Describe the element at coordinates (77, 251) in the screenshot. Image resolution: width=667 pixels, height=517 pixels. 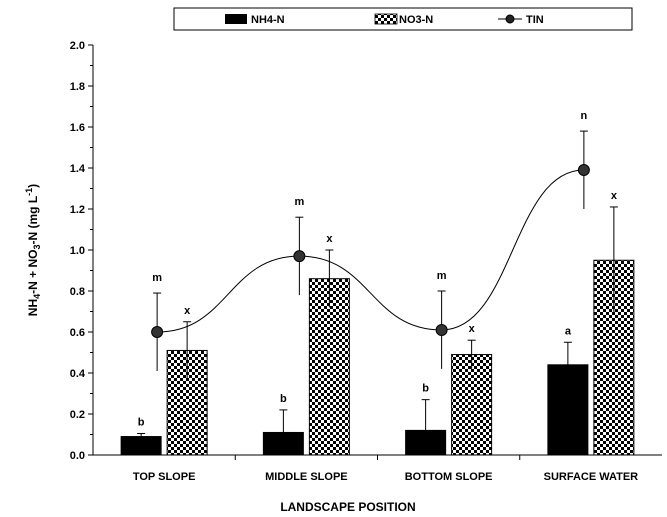
I see `y-tick-label: 1.0` at that location.